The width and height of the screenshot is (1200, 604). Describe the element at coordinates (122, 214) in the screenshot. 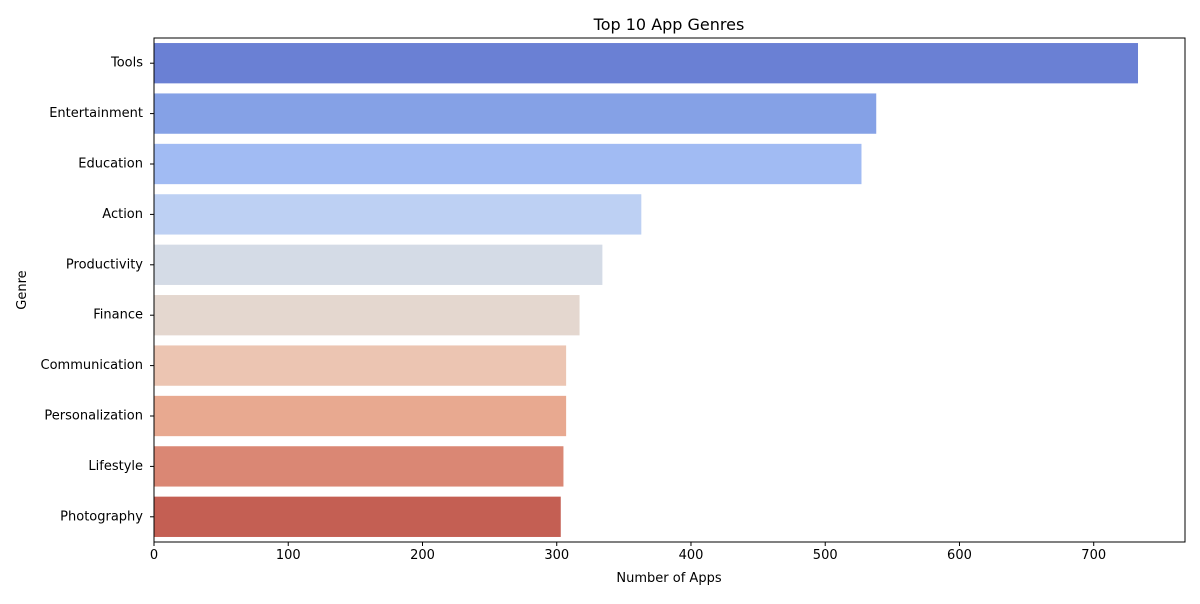

I see `y-tick-label-action: Action` at that location.